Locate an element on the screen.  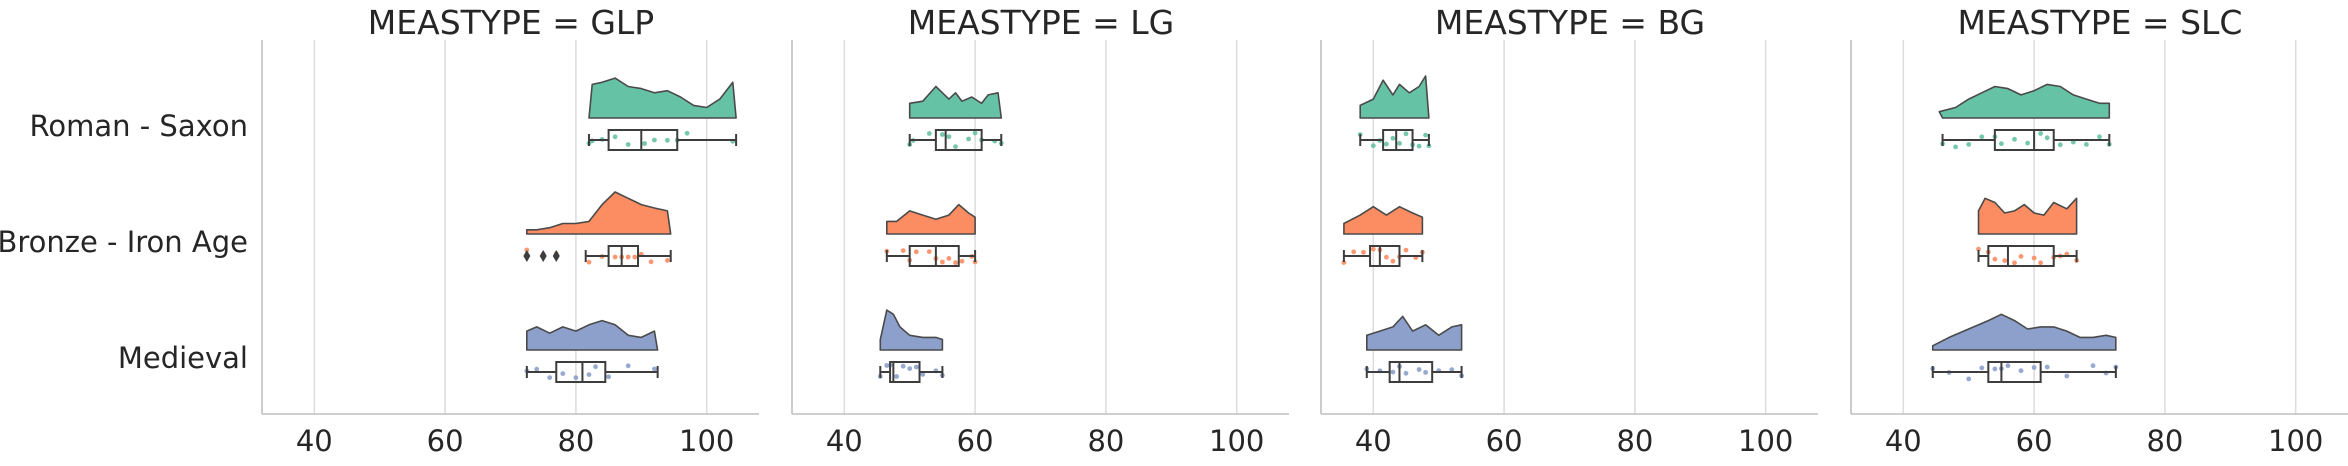
y-axis-category-labels: Roman - Saxon Bronze - Iron Age Medieval is located at coordinates (124, 242).